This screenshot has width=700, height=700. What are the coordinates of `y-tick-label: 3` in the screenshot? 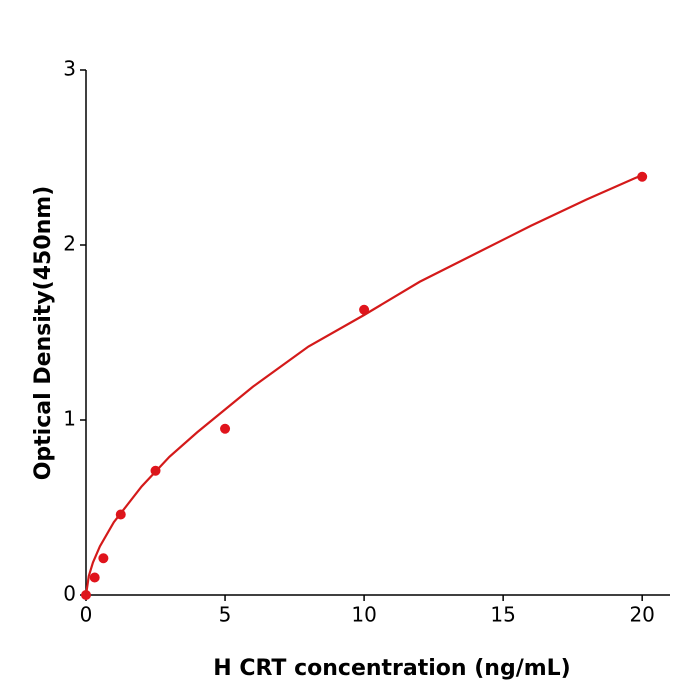 It's located at (69, 69).